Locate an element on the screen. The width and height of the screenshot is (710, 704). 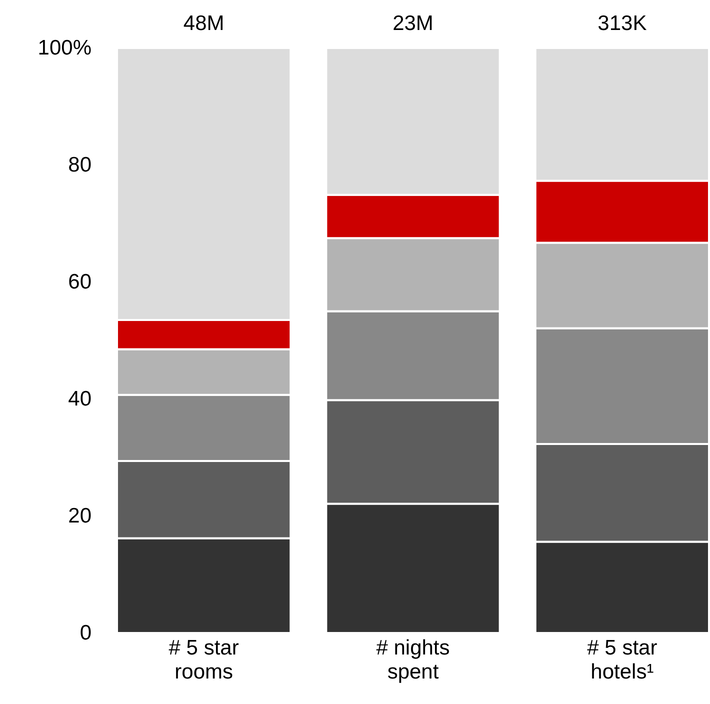
y-tick-label: 100% is located at coordinates (65, 48).